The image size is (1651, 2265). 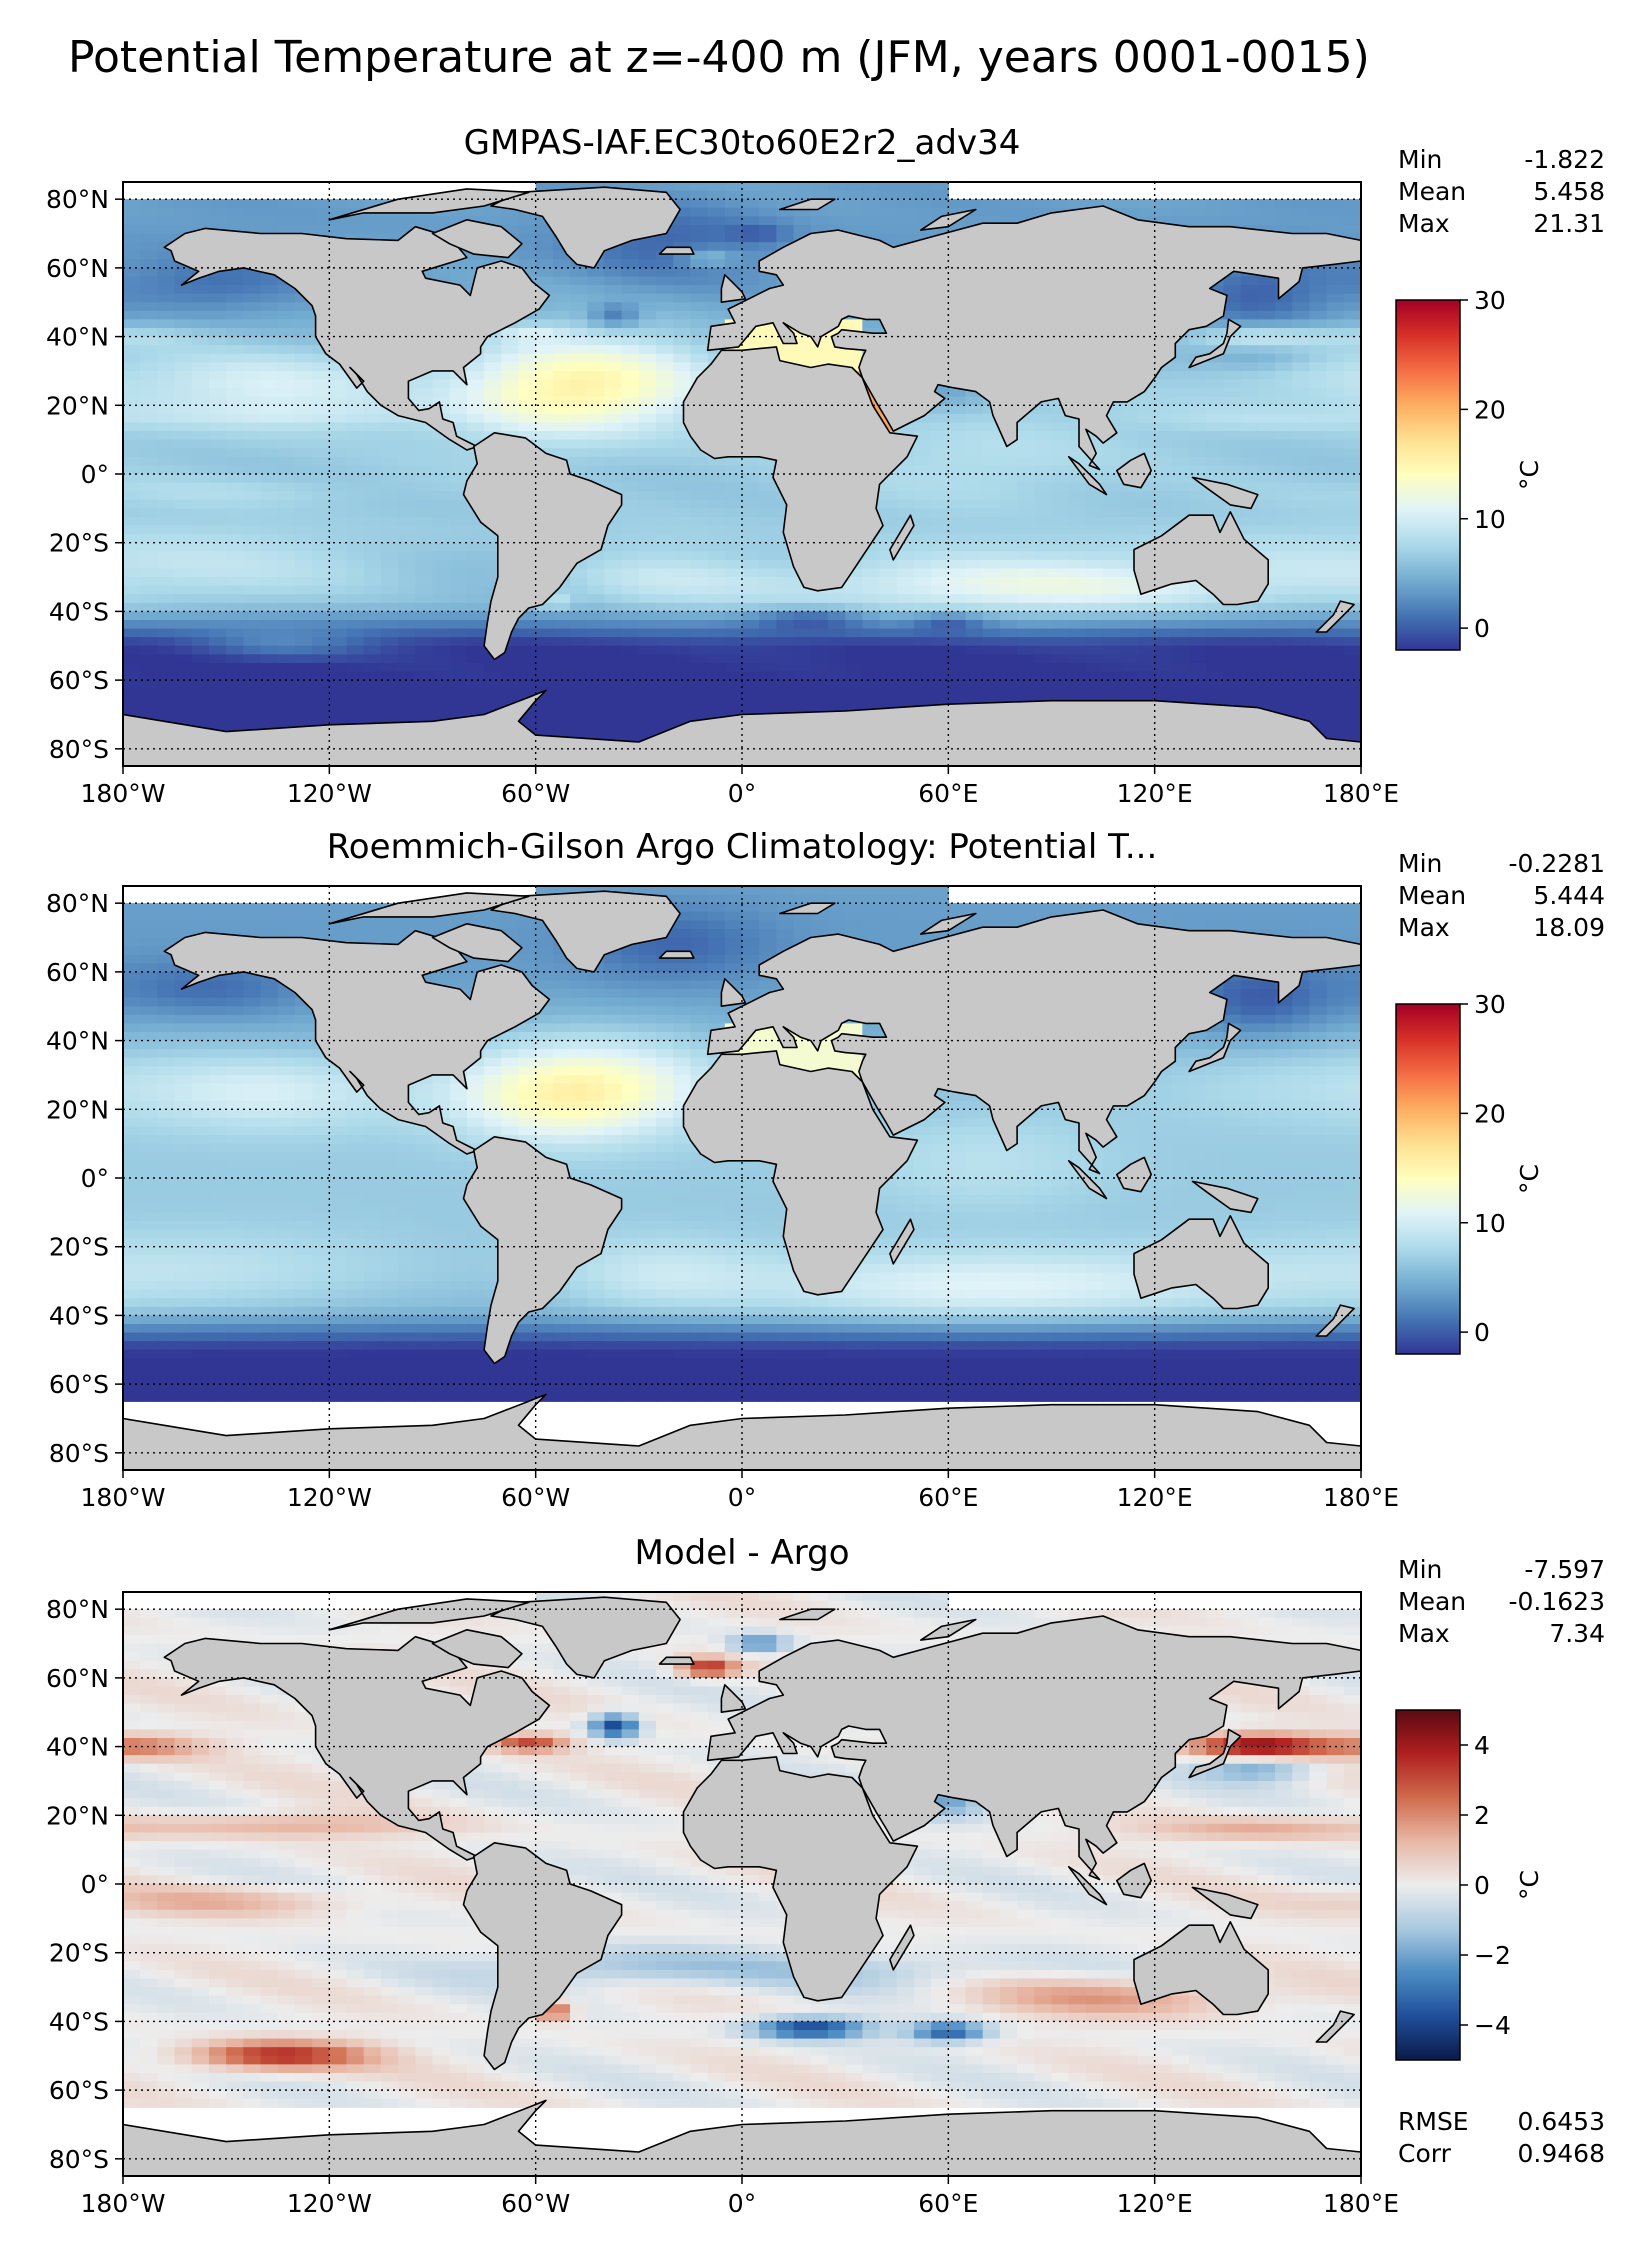 What do you see at coordinates (1569, 191) in the screenshot?
I see `stat-value: 5.458` at bounding box center [1569, 191].